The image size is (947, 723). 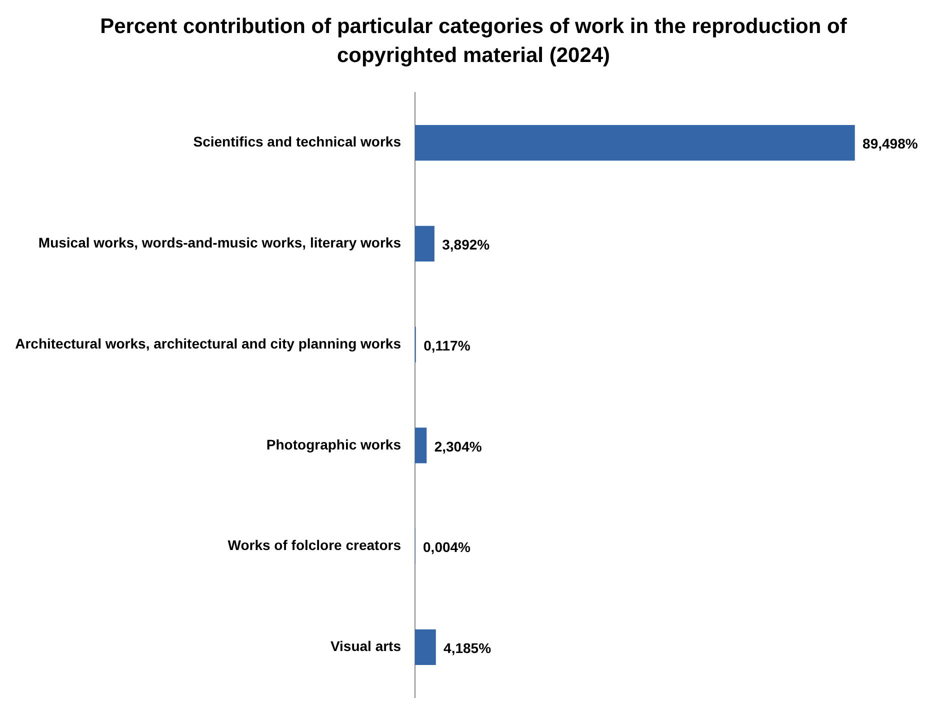 I want to click on data-label: 0,117%, so click(x=447, y=345).